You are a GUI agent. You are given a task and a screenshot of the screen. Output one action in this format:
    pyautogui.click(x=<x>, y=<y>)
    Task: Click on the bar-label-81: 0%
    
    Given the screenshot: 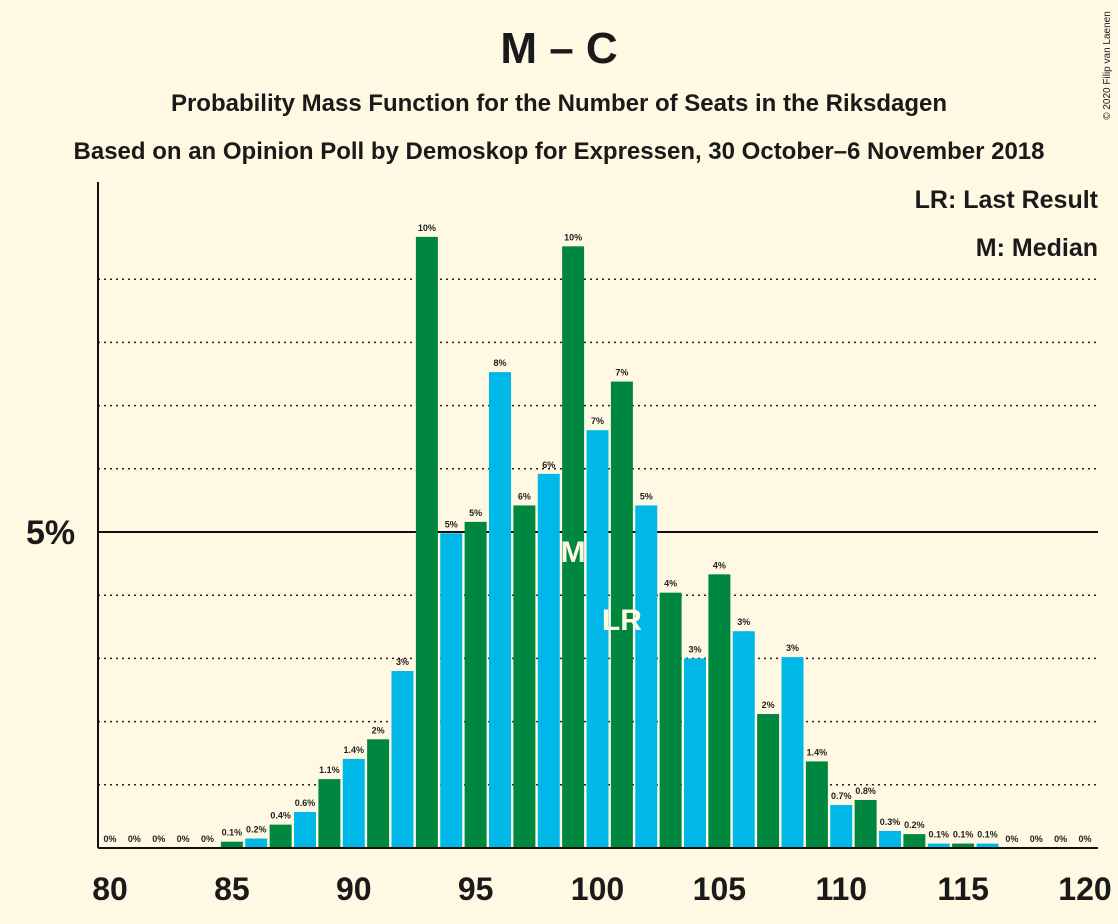 What is the action you would take?
    pyautogui.click(x=134, y=839)
    